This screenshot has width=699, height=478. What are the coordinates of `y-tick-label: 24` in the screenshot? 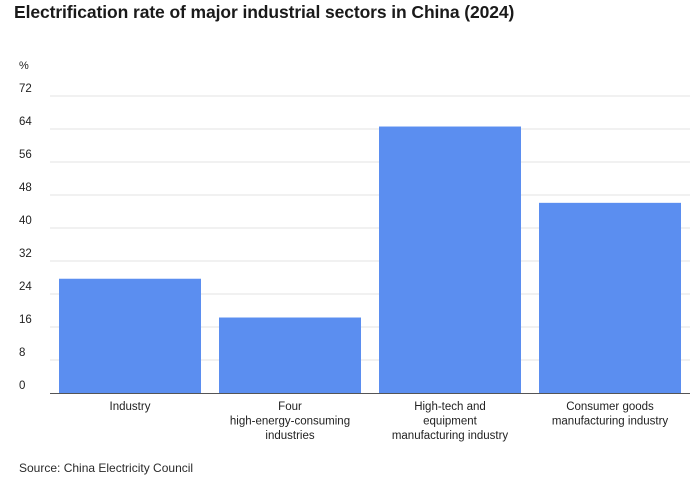 It's located at (25, 287).